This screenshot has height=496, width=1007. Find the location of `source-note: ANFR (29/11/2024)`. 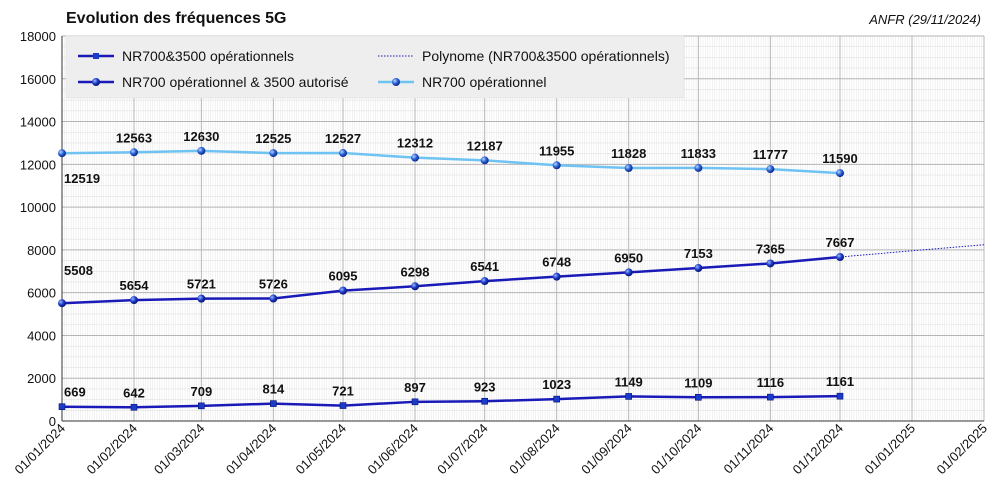

source-note: ANFR (29/11/2024) is located at coordinates (925, 19).